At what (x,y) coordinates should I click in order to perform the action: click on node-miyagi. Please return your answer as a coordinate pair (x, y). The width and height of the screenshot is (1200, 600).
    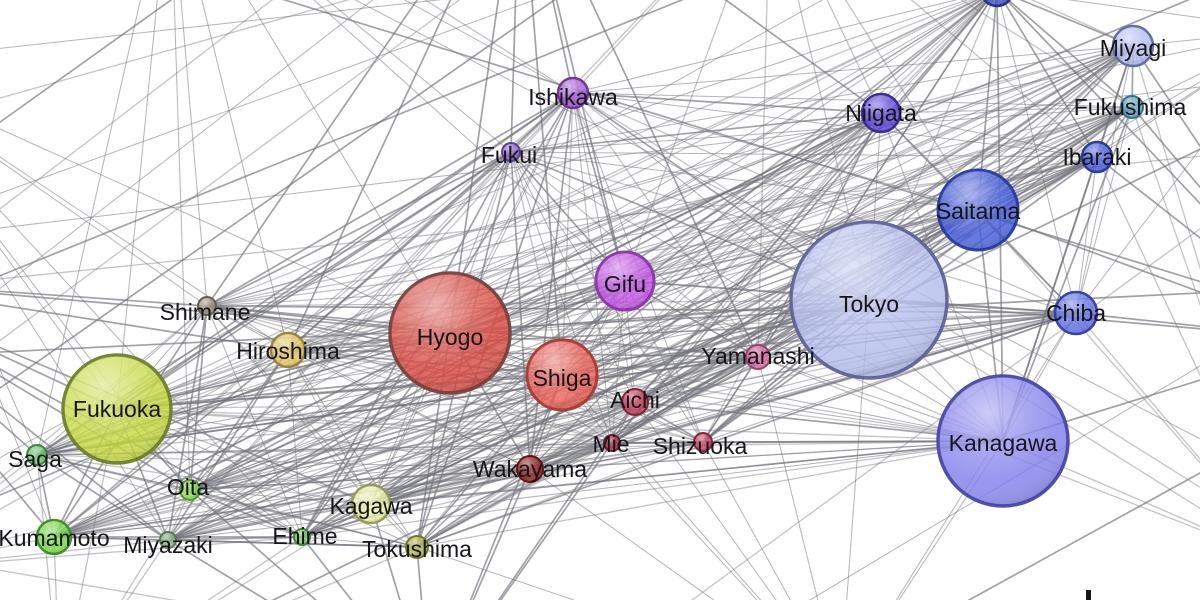
    Looking at the image, I should click on (1133, 46).